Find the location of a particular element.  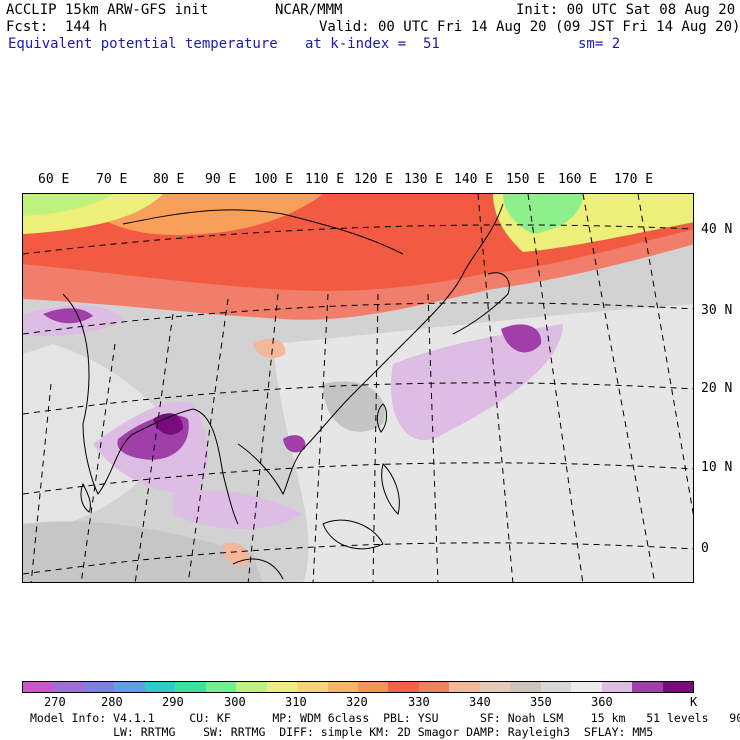

lon-label: 140 E is located at coordinates (474, 179).